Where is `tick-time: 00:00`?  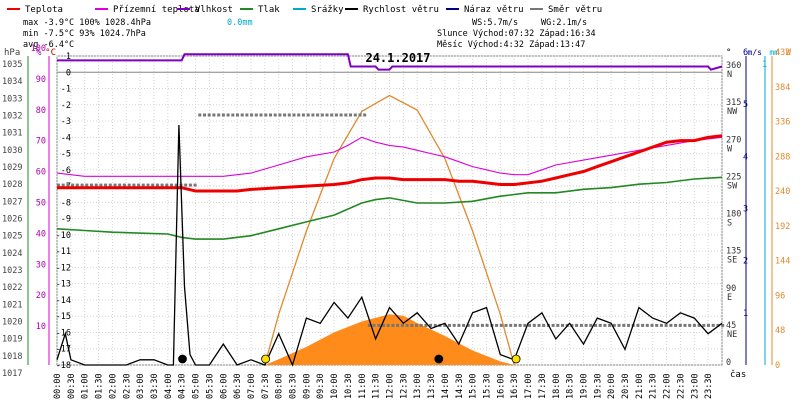
tick-time: 00:00 is located at coordinates (58, 386).